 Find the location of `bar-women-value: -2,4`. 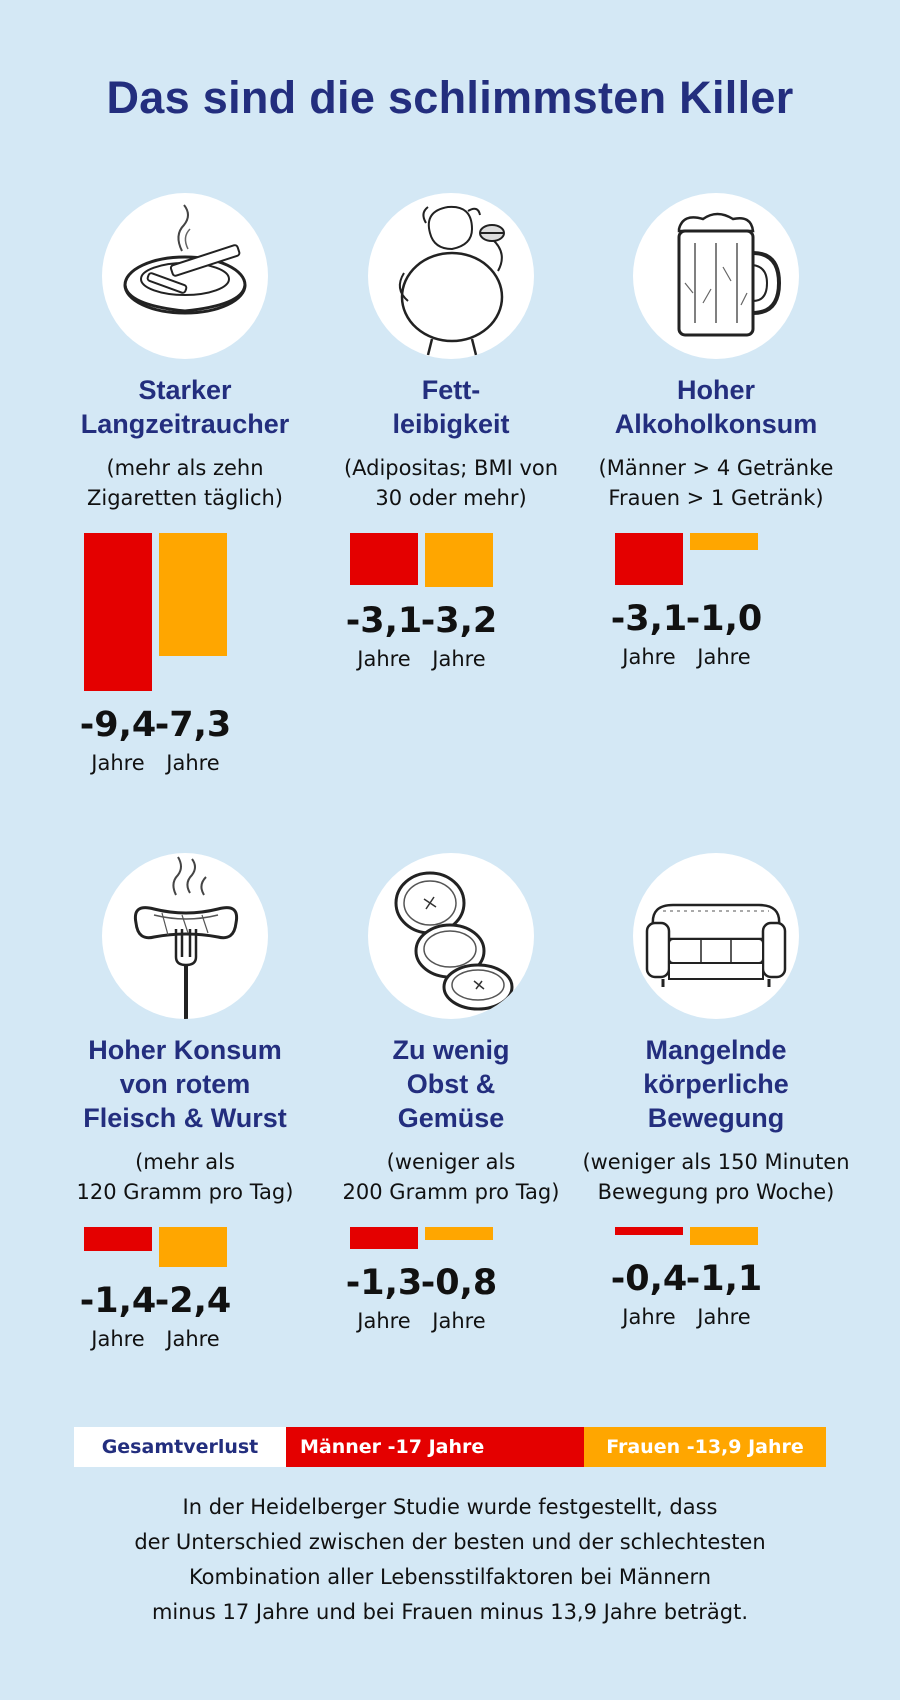

bar-women-value: -2,4 is located at coordinates (193, 1301).